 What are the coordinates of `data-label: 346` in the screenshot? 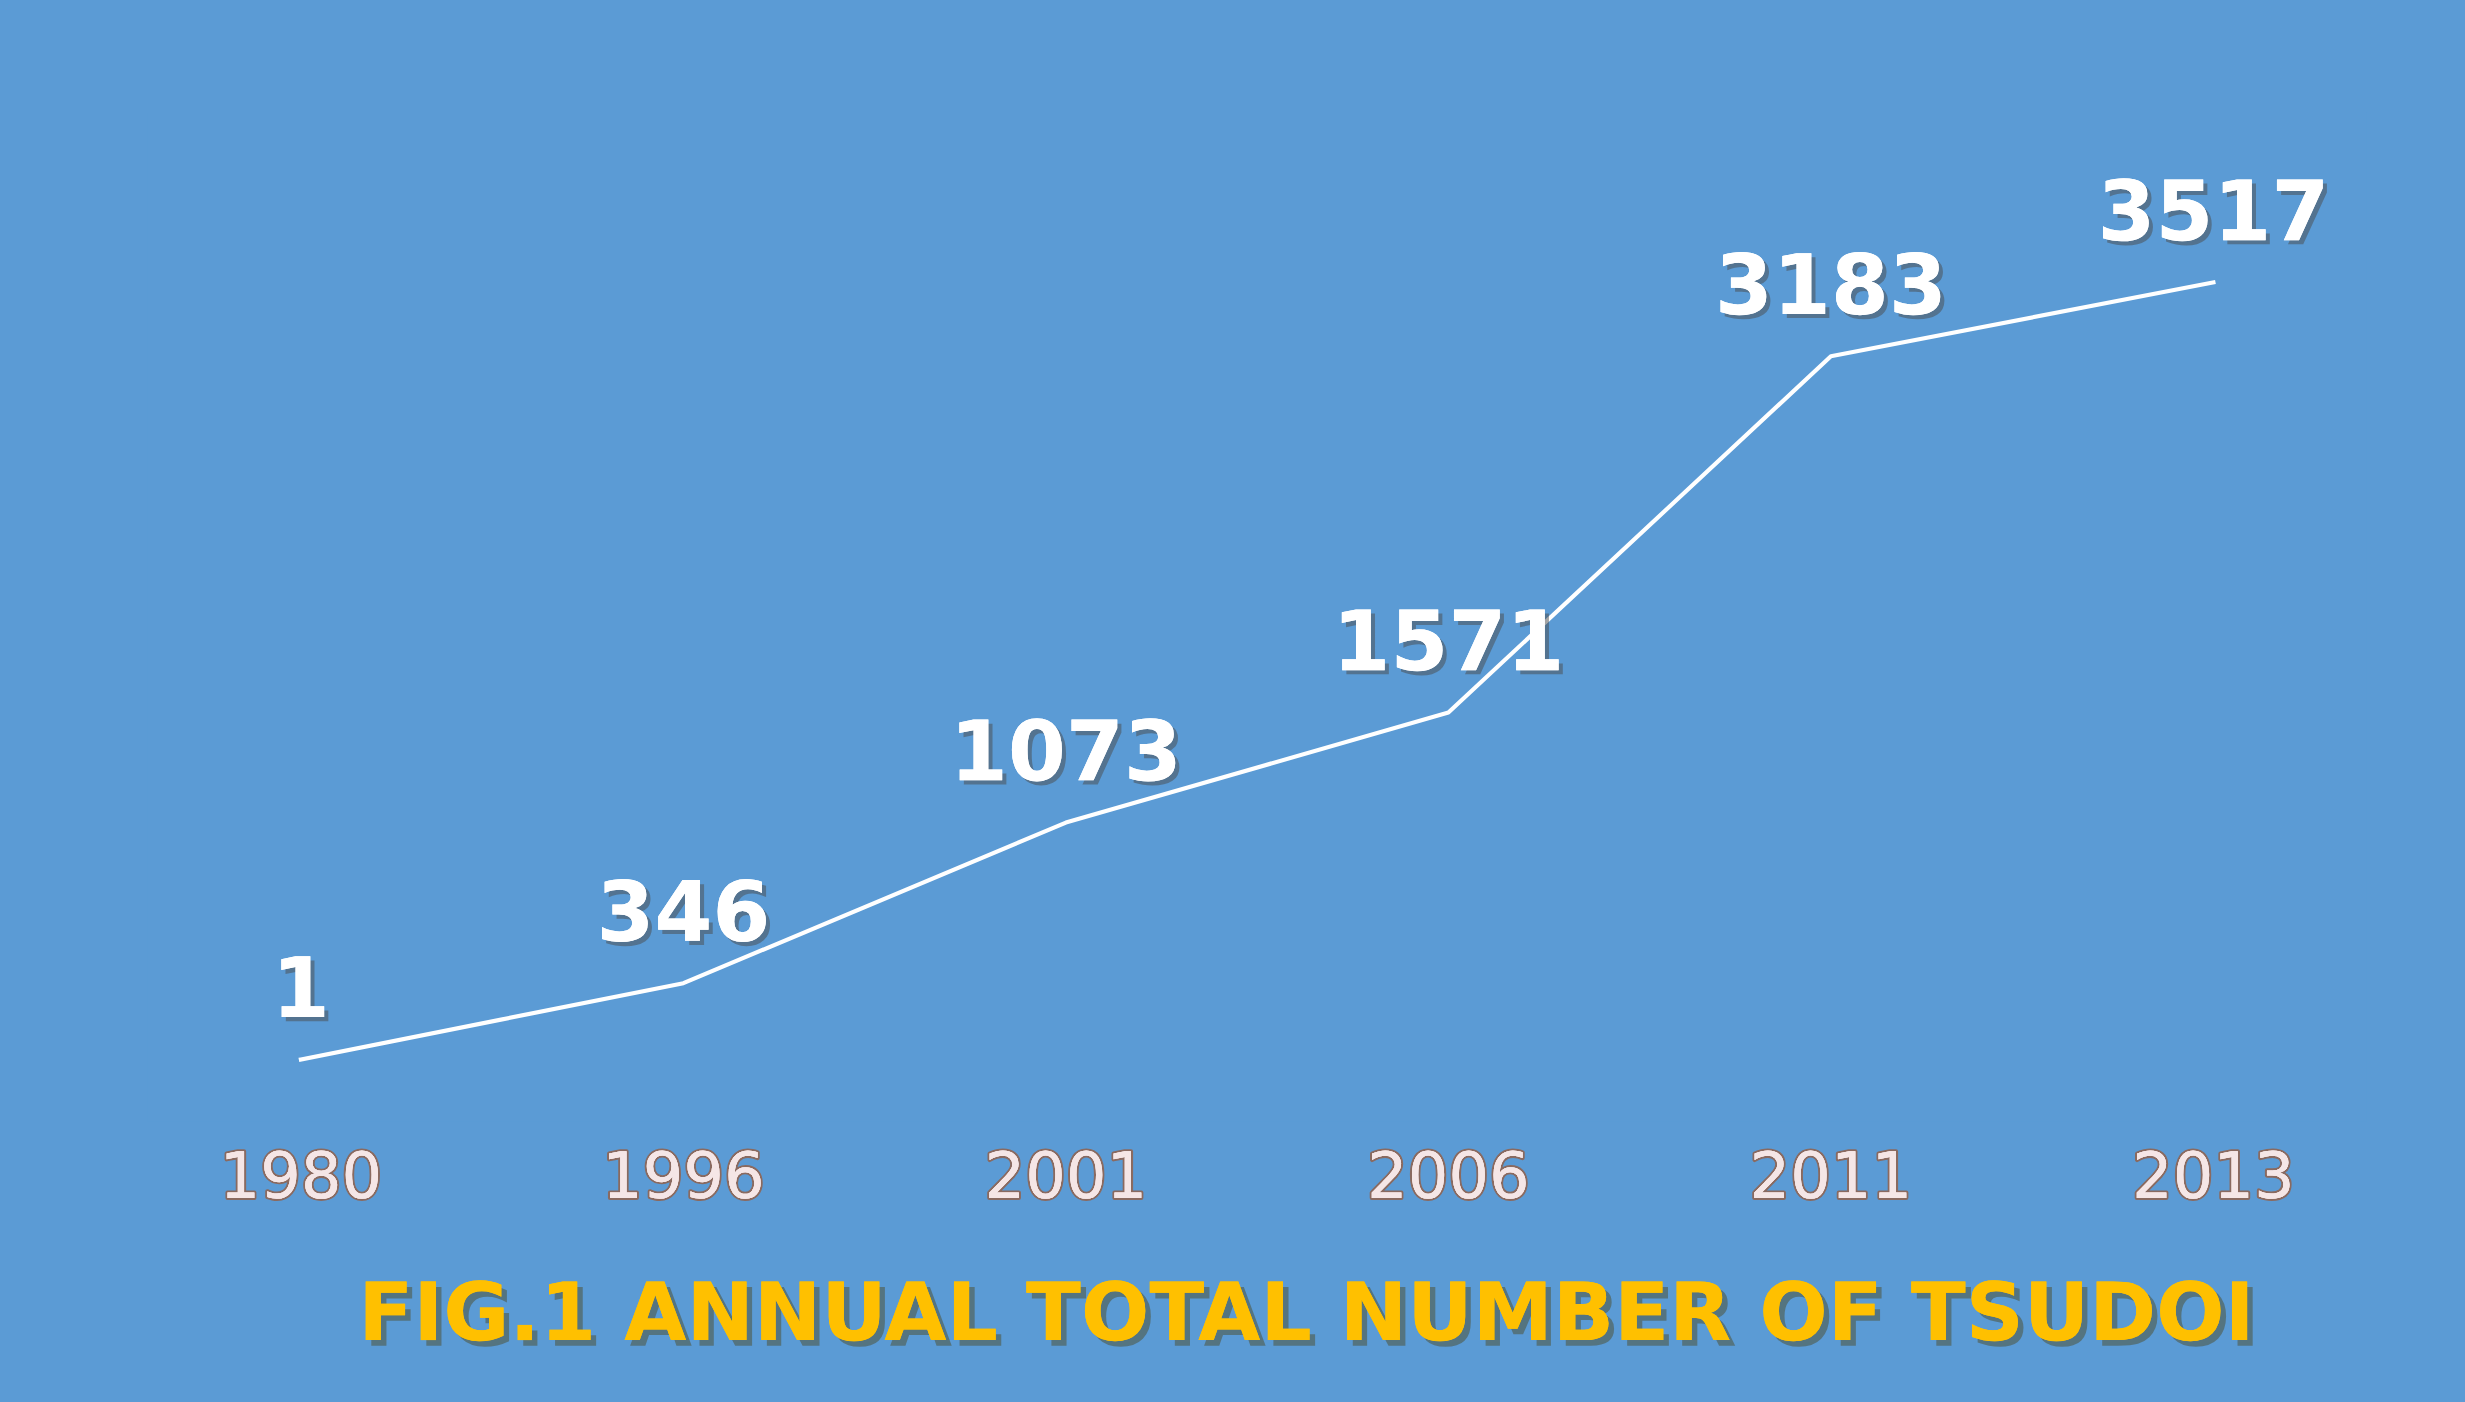 It's located at (686, 913).